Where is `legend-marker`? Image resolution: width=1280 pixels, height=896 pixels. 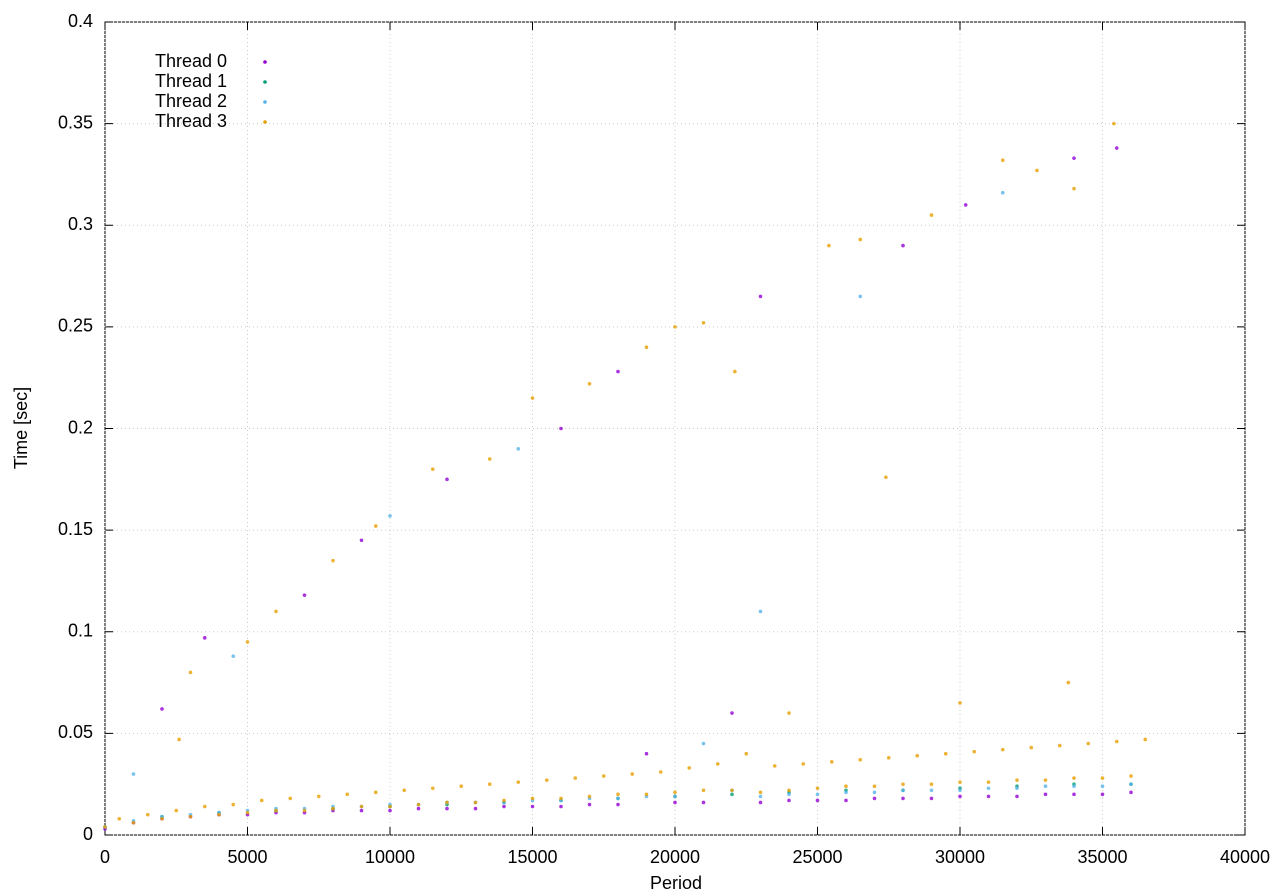
legend-marker is located at coordinates (265, 102).